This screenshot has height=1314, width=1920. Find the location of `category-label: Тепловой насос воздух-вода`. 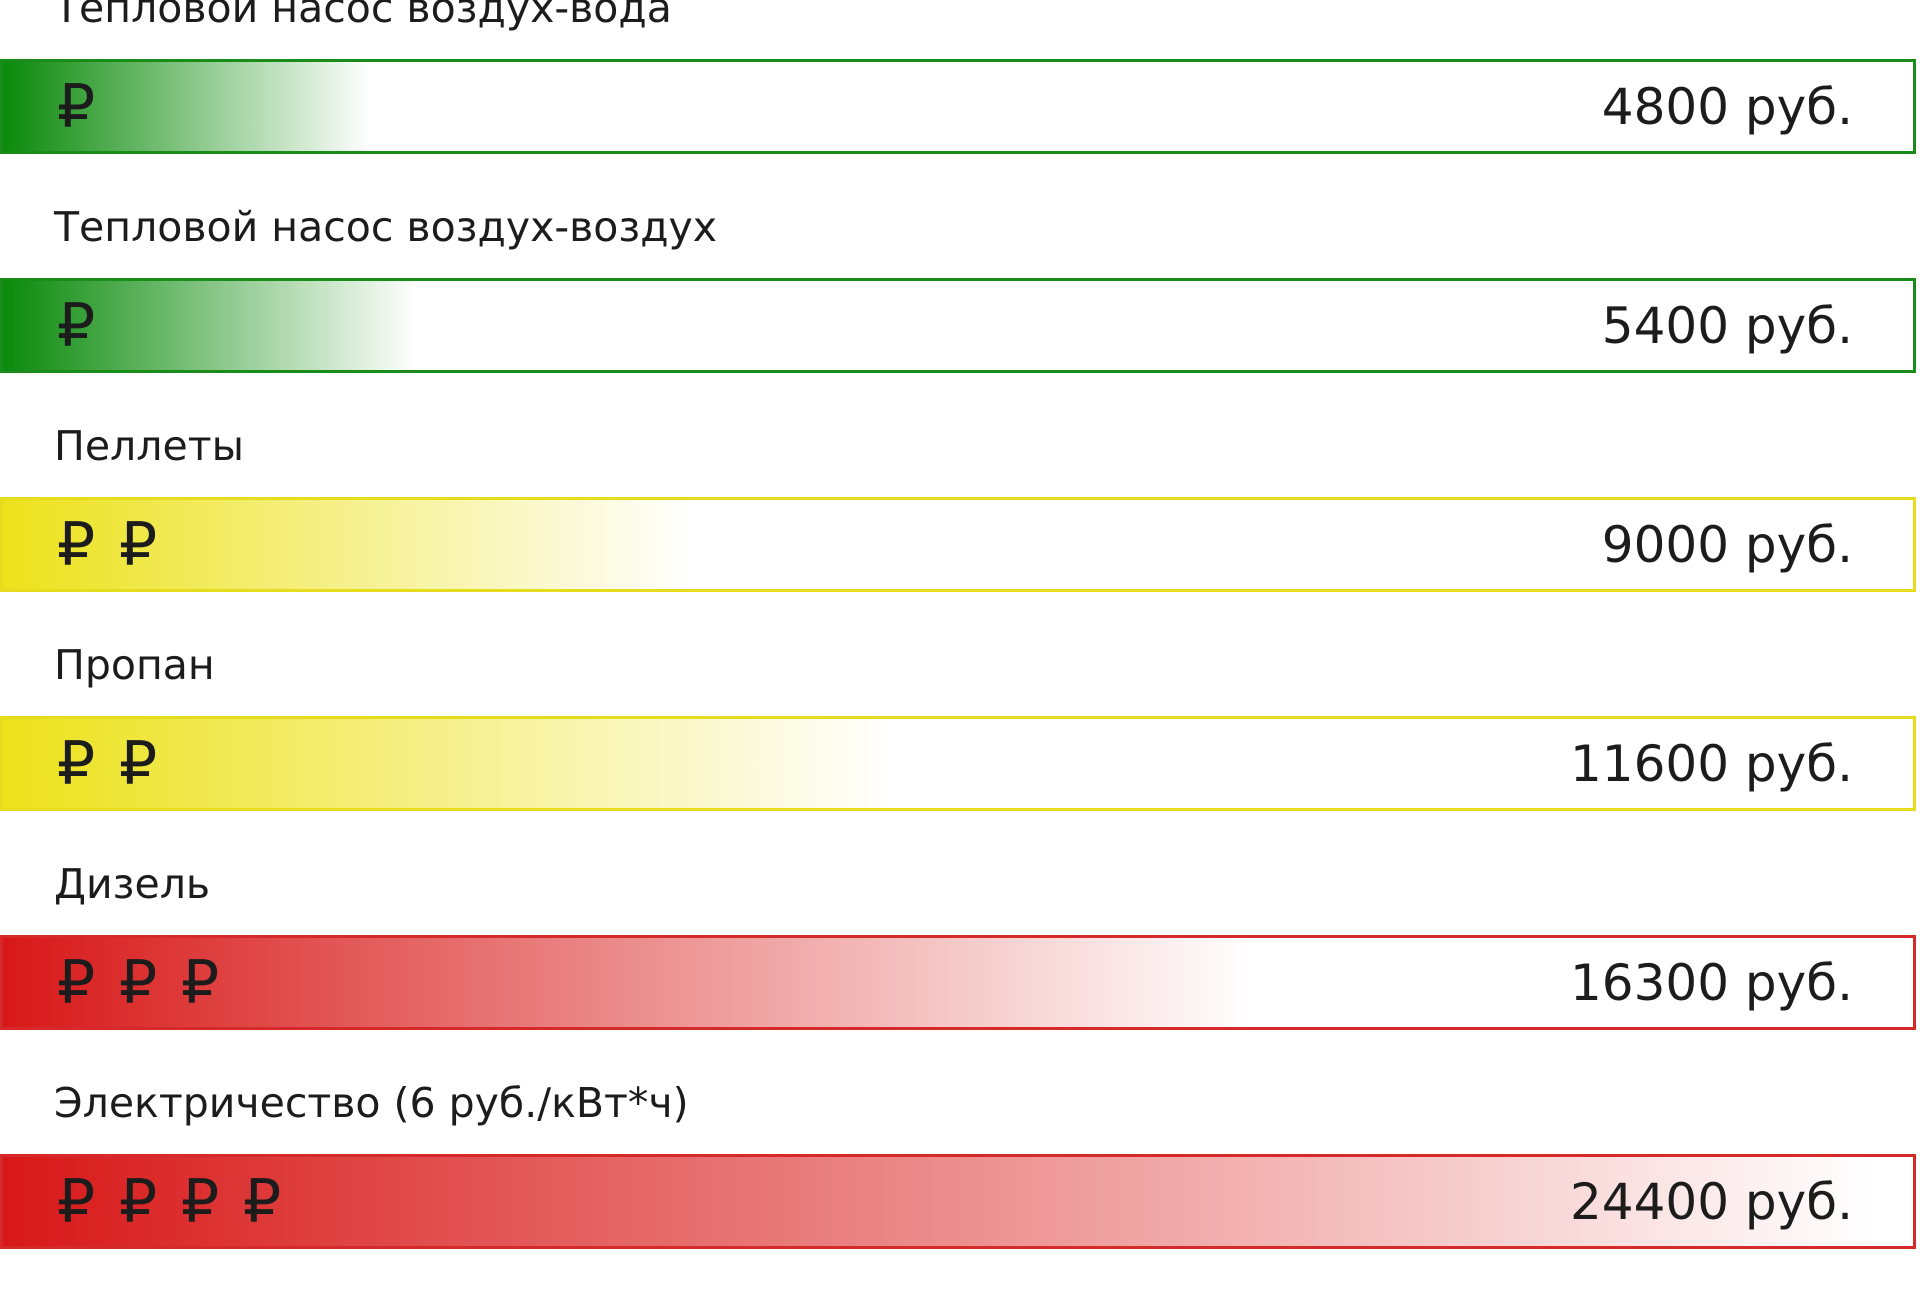

category-label: Тепловой насос воздух-вода is located at coordinates (363, 16).